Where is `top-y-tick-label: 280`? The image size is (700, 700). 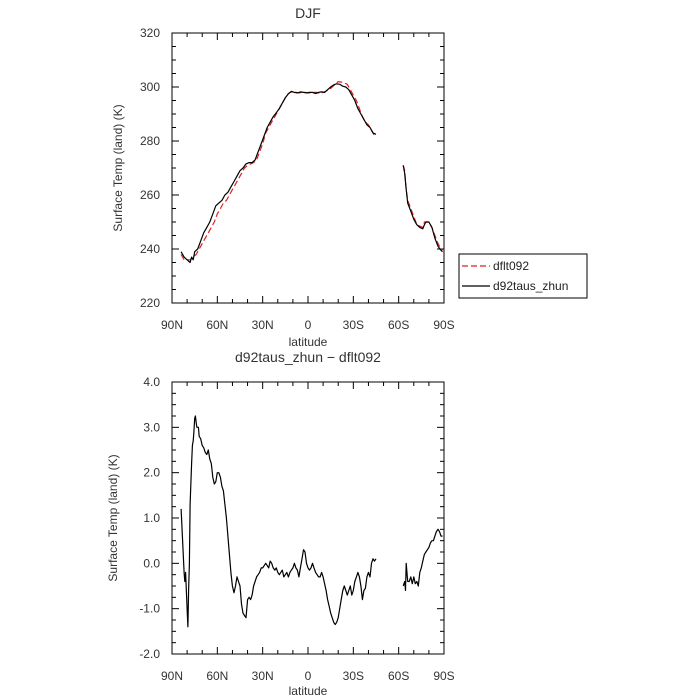 top-y-tick-label: 280 is located at coordinates (150, 141).